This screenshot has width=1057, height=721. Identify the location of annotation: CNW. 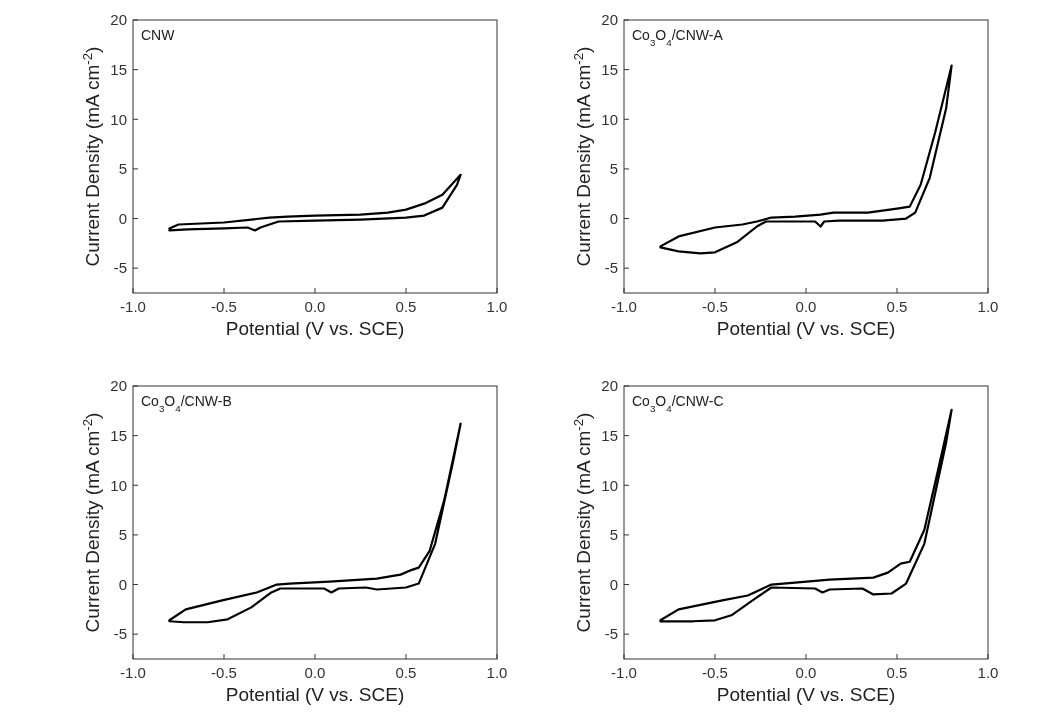
(158, 35).